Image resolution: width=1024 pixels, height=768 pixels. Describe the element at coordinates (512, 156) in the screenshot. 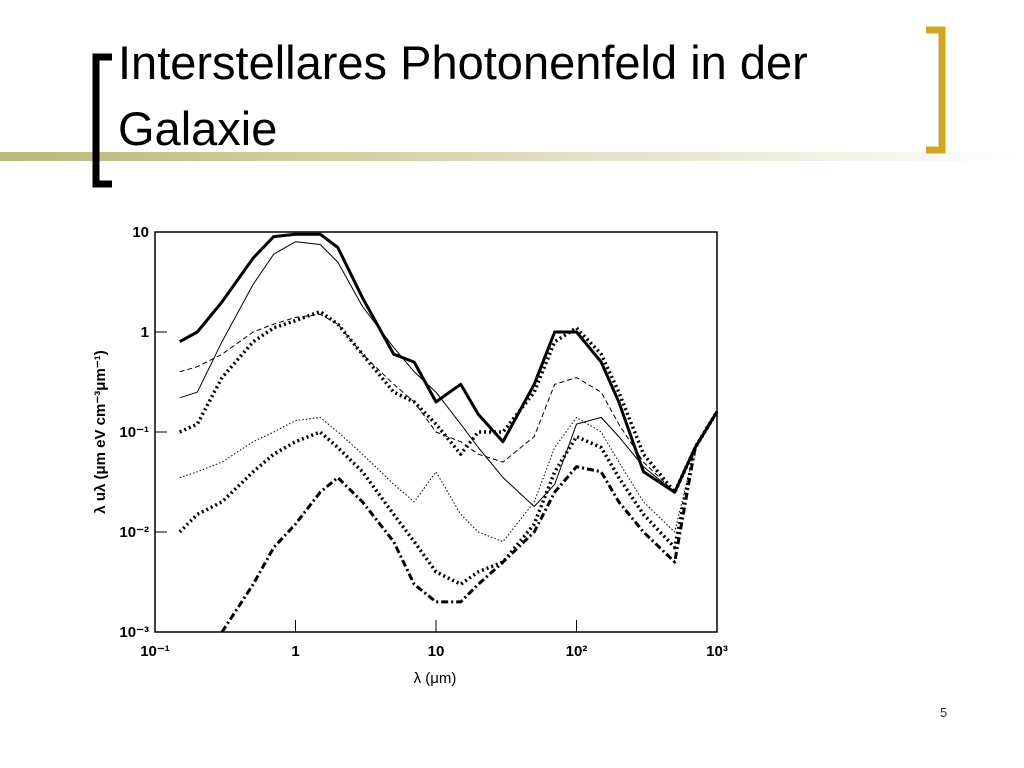

I see `divider` at that location.